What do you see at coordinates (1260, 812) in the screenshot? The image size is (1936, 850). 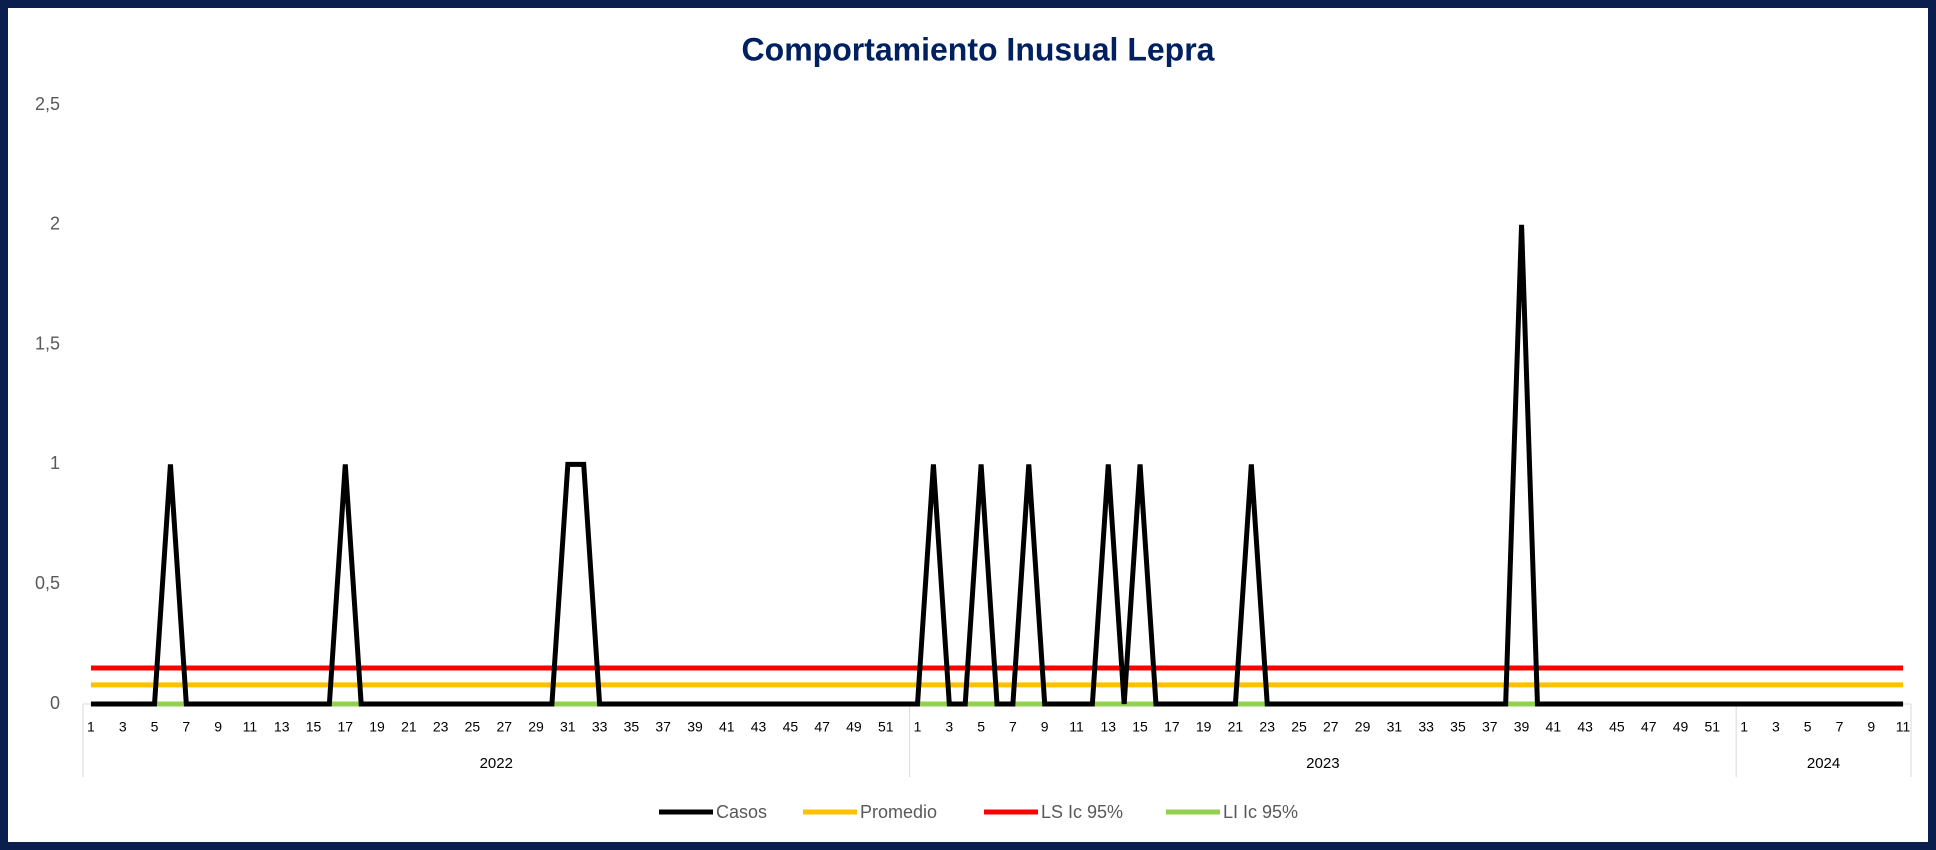 I see `legend-label: LI Ic 95%` at bounding box center [1260, 812].